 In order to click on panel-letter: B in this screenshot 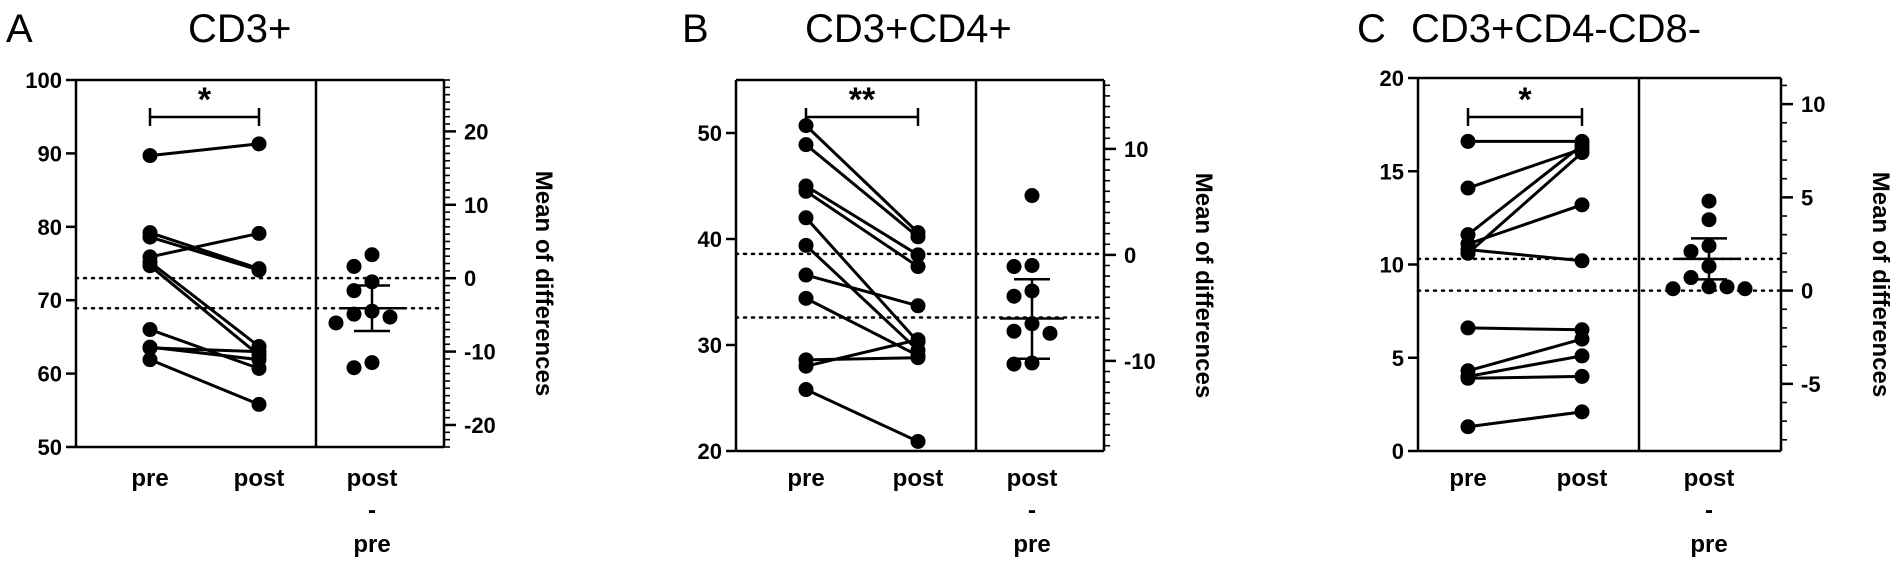, I will do `click(695, 29)`.